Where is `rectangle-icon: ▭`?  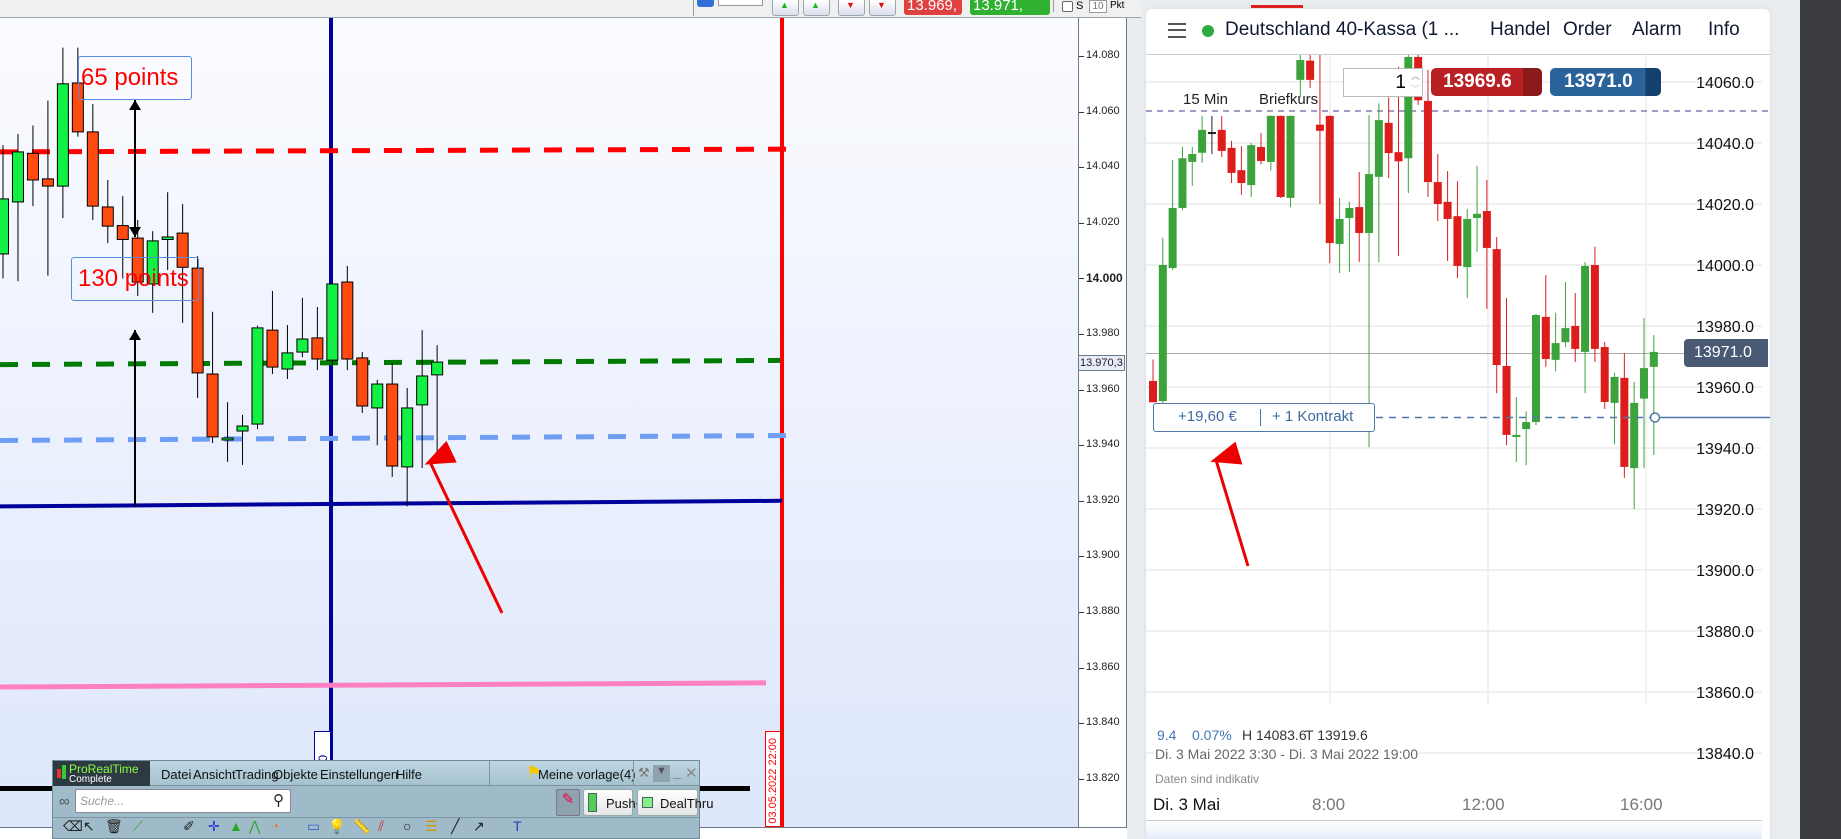
rectangle-icon: ▭ is located at coordinates (314, 826).